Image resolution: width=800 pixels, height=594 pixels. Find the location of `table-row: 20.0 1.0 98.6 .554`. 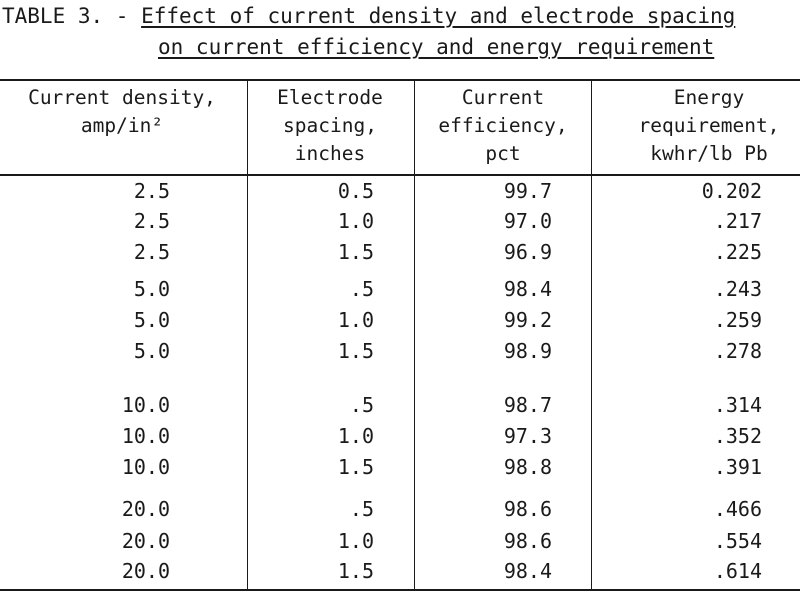

table-row: 20.0 1.0 98.6 .554 is located at coordinates (400, 541).